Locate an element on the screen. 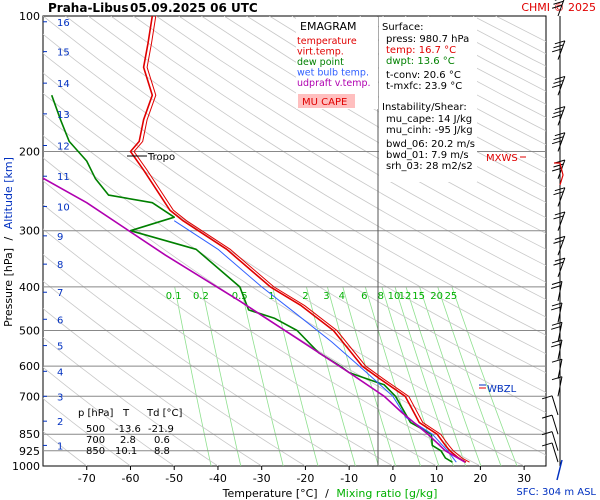 The image size is (600, 500). altitude-tick-label: 1 is located at coordinates (60, 446).